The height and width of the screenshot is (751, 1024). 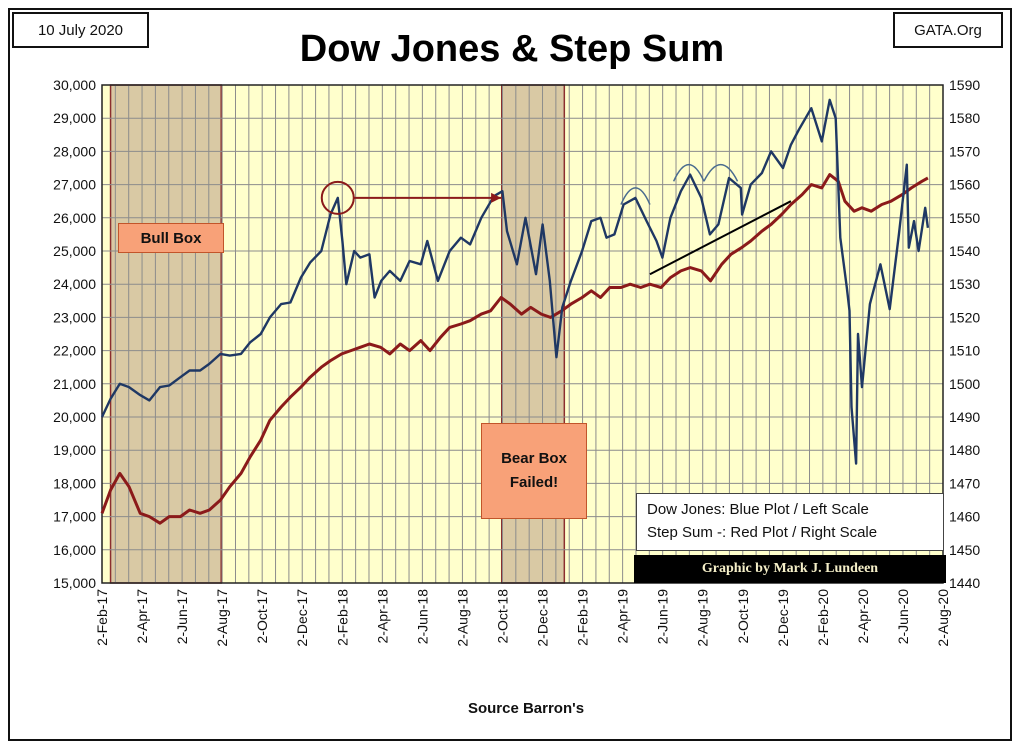 I want to click on y-right-tick-label: 1590, so click(x=964, y=85).